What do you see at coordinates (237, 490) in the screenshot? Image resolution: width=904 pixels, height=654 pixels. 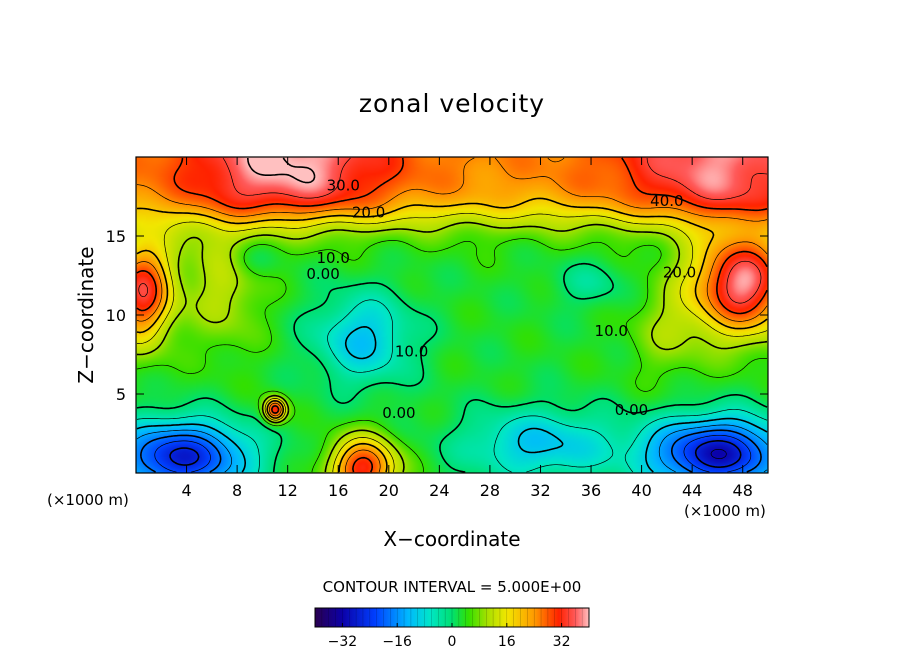 I see `x-tick-label: 8` at bounding box center [237, 490].